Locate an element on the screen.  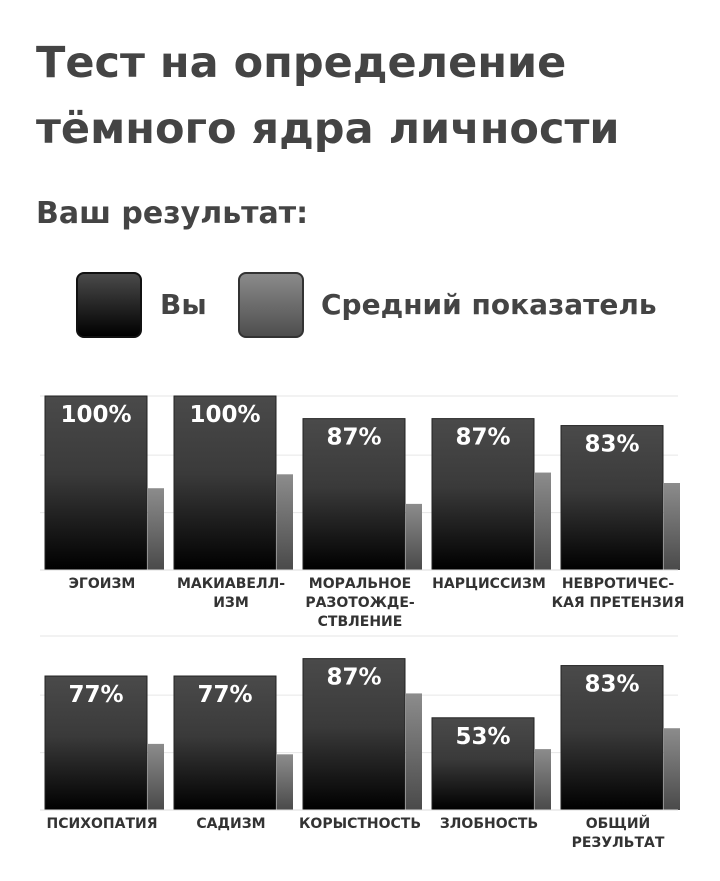
result-heading: Ваш результат: is located at coordinates (172, 213).